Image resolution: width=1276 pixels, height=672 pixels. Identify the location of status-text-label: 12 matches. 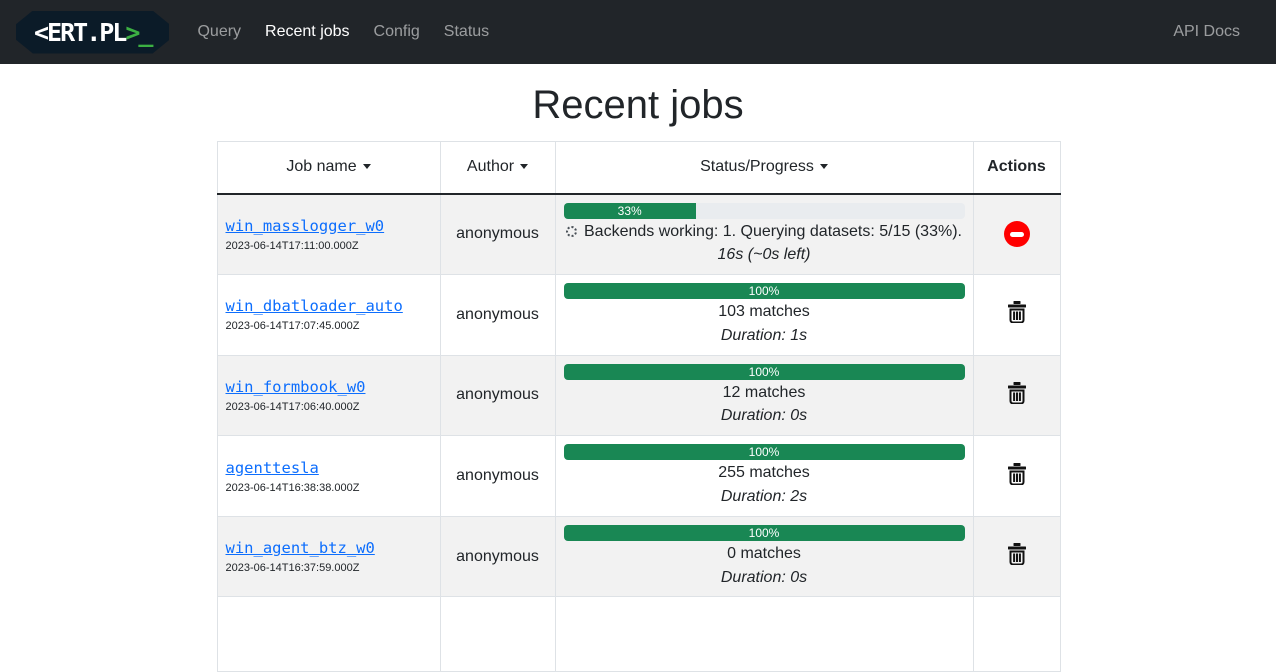
(764, 392).